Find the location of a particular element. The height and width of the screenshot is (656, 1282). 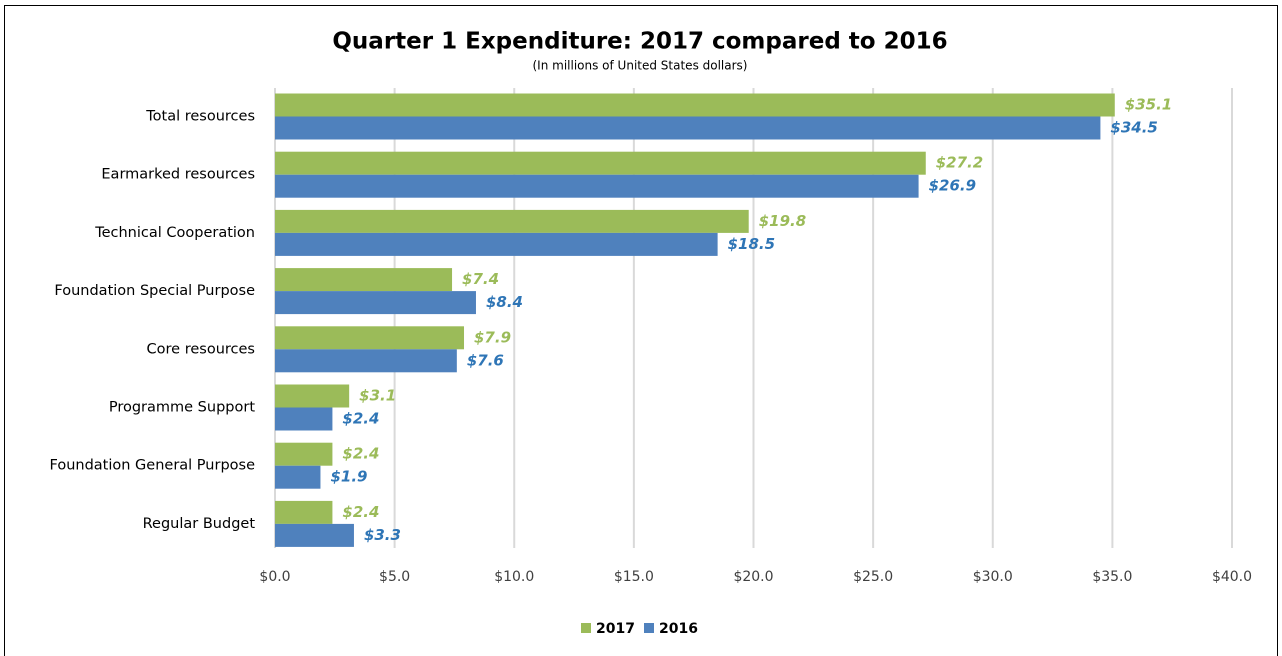

y-tick-label: Programme Support is located at coordinates (182, 408).